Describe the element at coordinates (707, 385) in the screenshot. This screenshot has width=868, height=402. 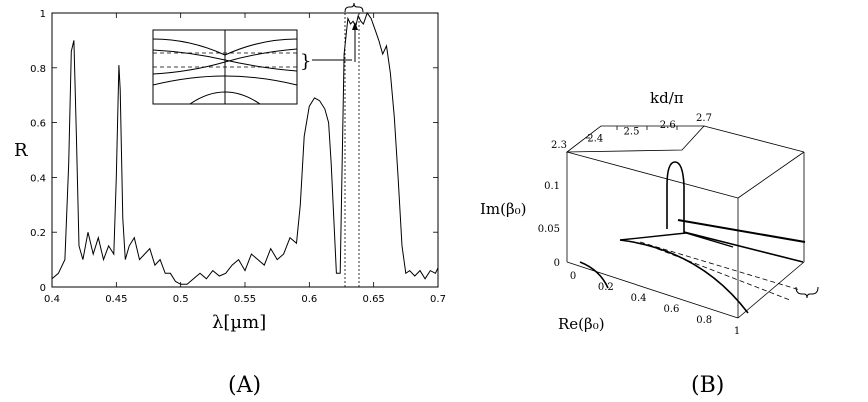
I see `panel-label-b: (B)` at that location.